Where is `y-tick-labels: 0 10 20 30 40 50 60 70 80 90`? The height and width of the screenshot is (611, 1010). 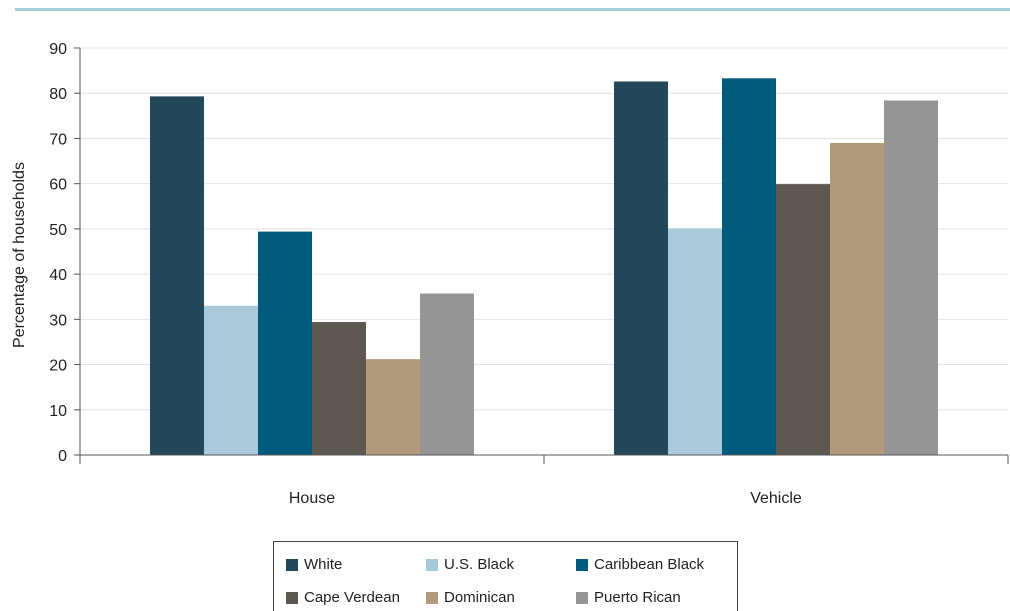 y-tick-labels: 0 10 20 30 40 50 60 70 80 90 is located at coordinates (64, 253).